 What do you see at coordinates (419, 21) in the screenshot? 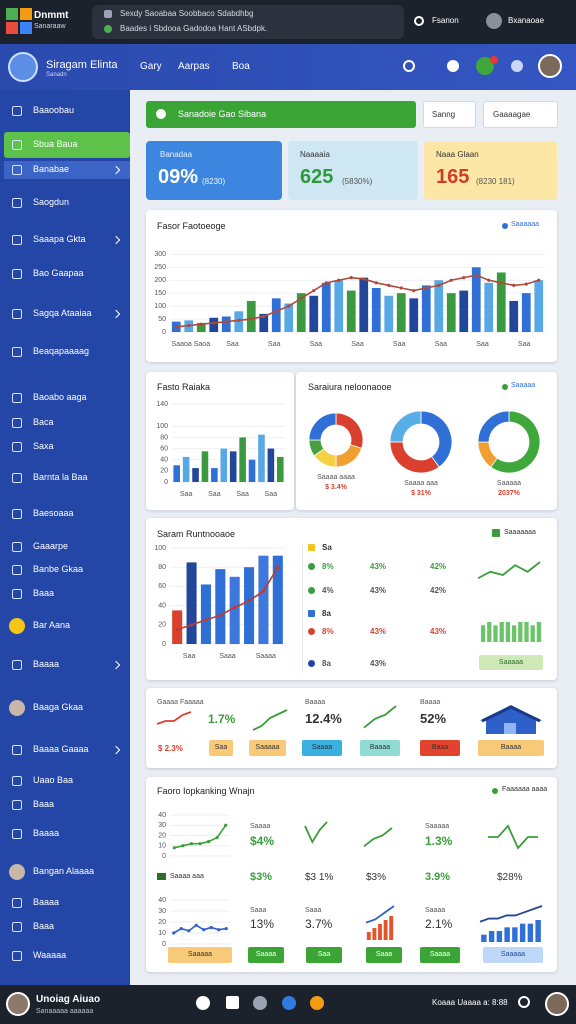
I see `action-icon` at bounding box center [419, 21].